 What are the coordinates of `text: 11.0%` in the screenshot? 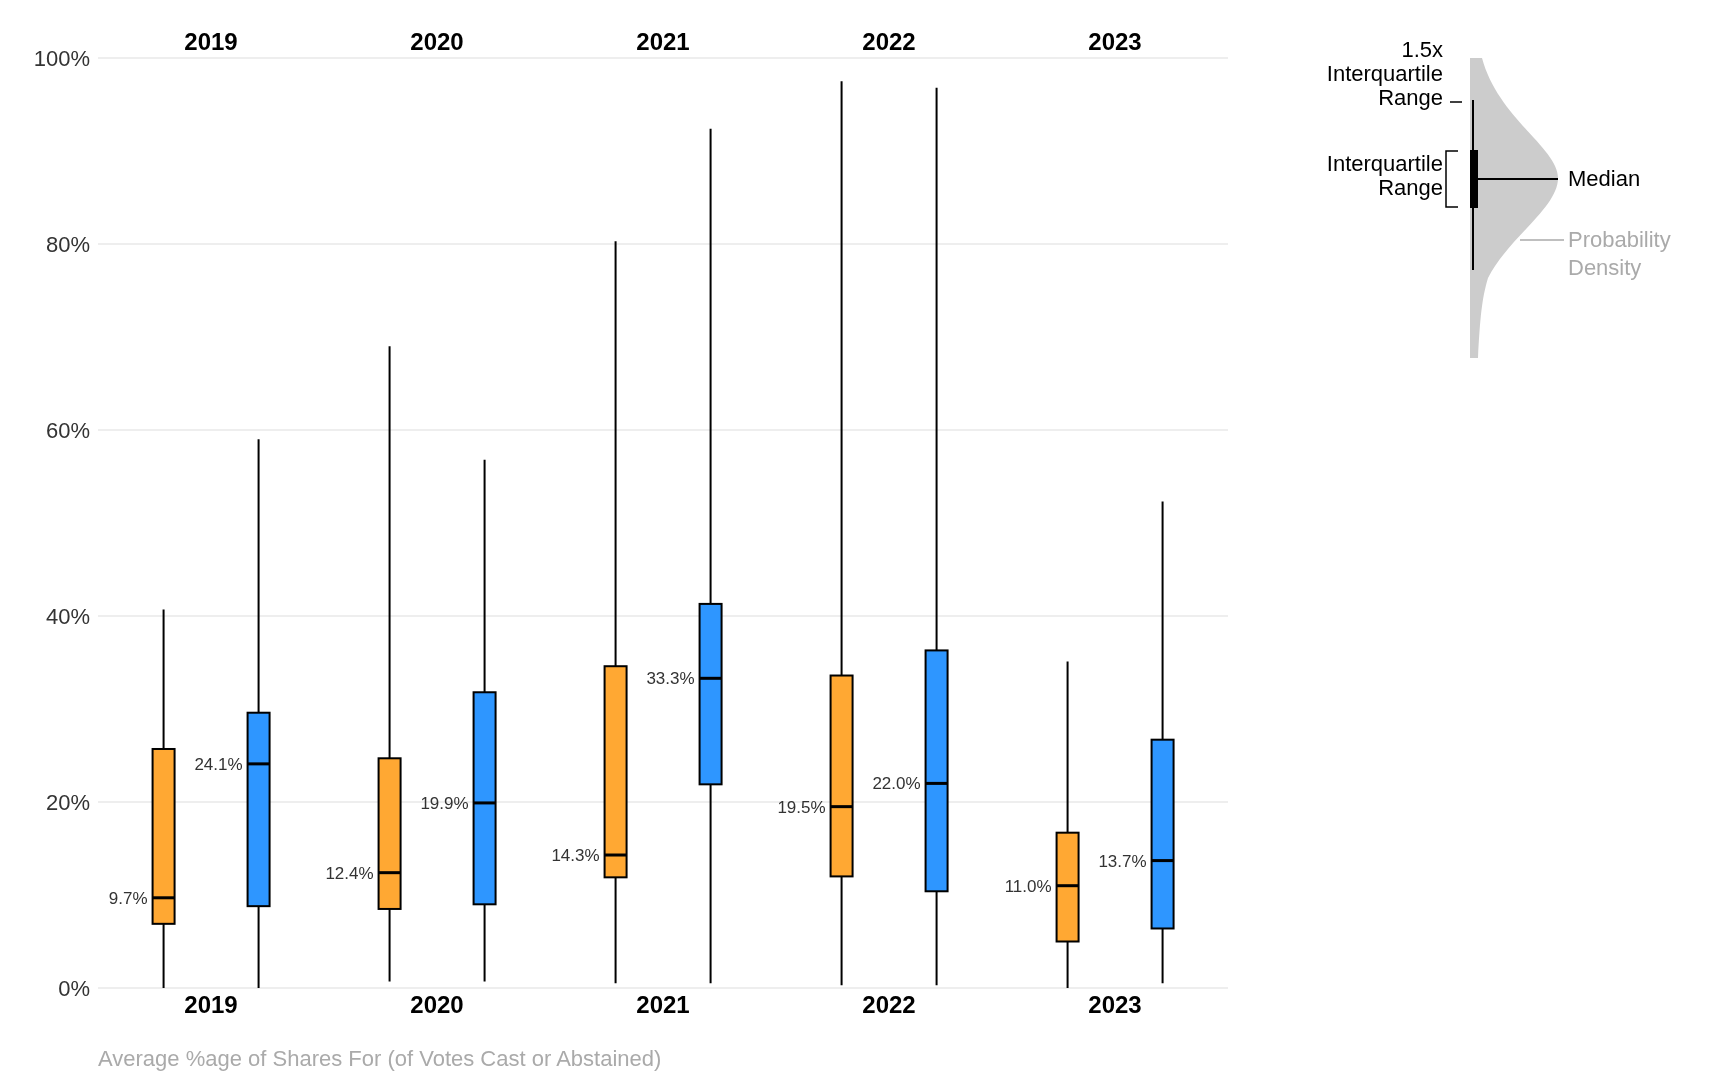 It's located at (1028, 886).